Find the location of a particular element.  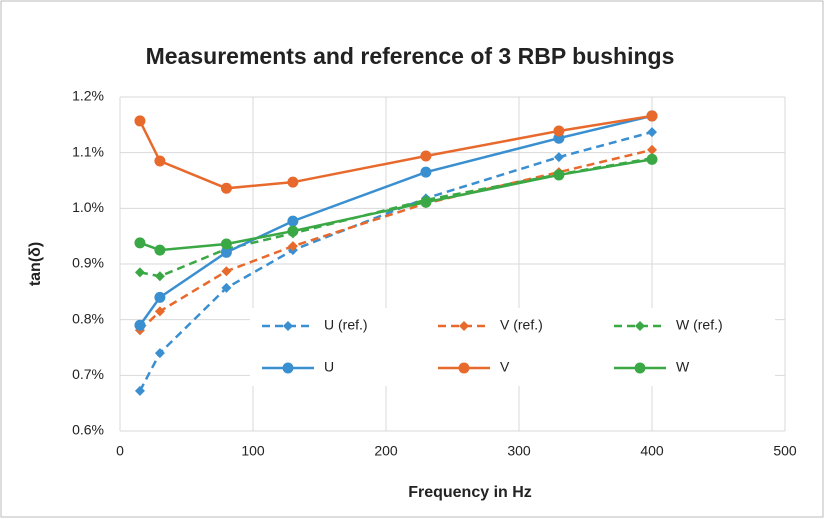

y-tick-label: 1.0% is located at coordinates (88, 207).